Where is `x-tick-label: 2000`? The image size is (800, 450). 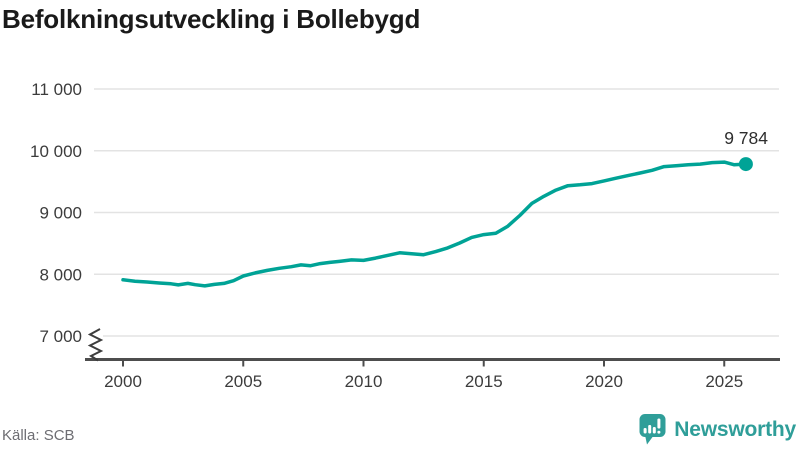 x-tick-label: 2000 is located at coordinates (123, 381).